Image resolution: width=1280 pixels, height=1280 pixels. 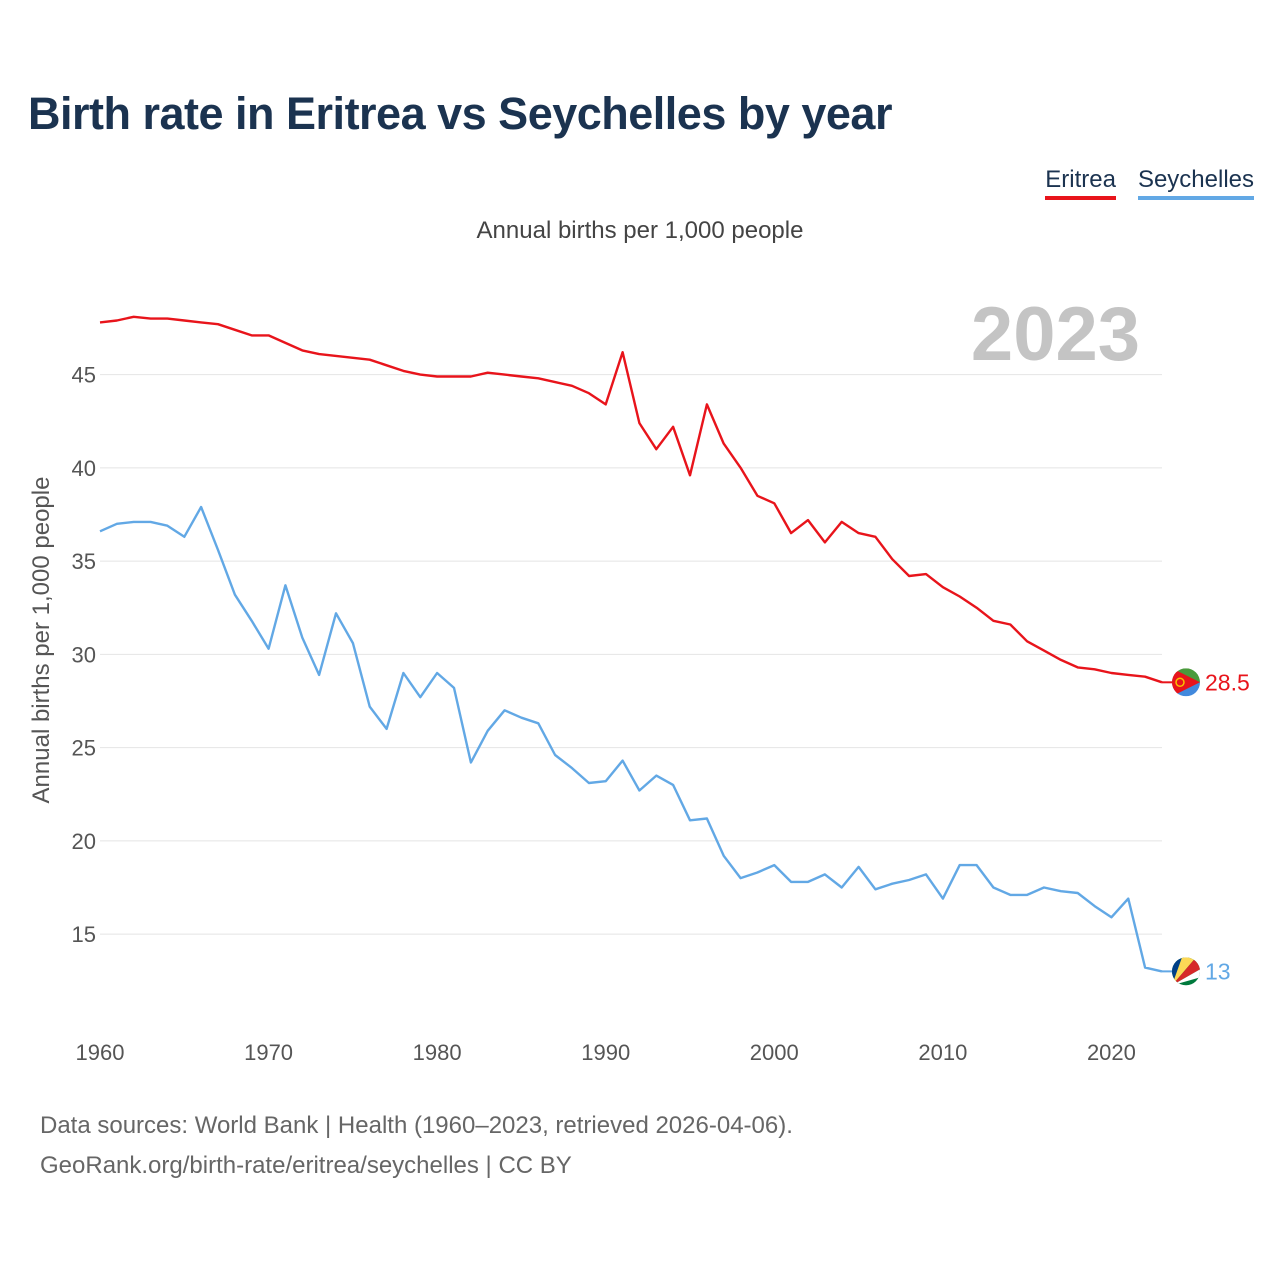 I want to click on y-tick-label: 45, so click(x=84, y=375).